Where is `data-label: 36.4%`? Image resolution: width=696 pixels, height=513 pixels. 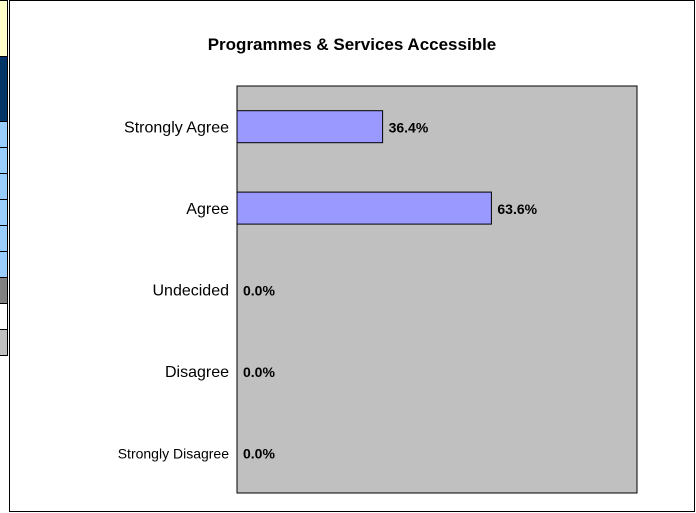
data-label: 36.4% is located at coordinates (409, 128).